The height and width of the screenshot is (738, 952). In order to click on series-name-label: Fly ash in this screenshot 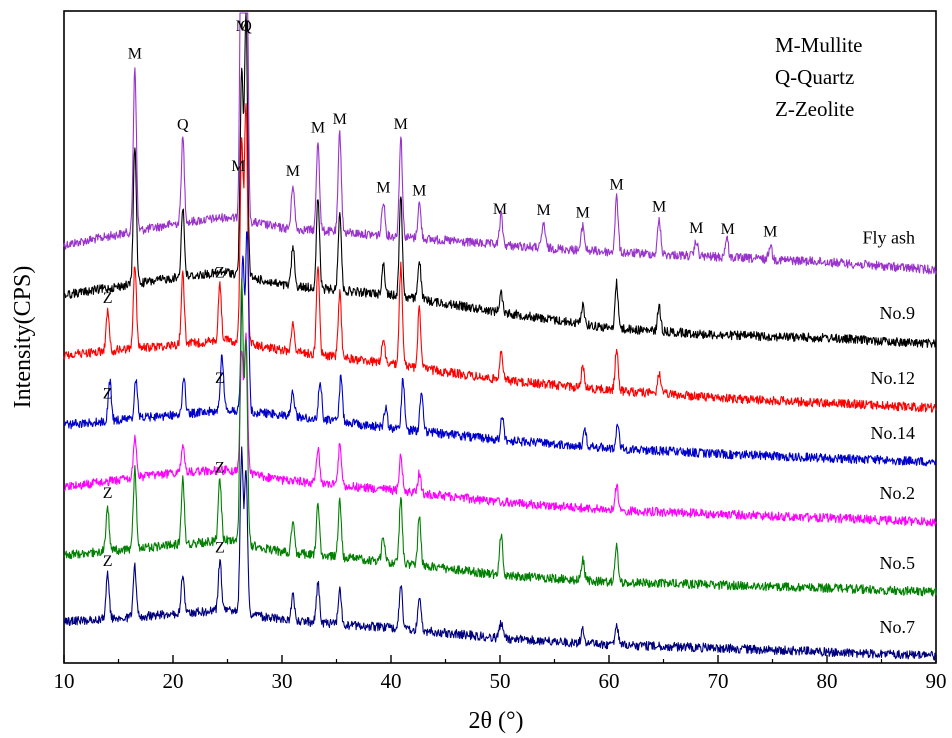, I will do `click(888, 238)`.